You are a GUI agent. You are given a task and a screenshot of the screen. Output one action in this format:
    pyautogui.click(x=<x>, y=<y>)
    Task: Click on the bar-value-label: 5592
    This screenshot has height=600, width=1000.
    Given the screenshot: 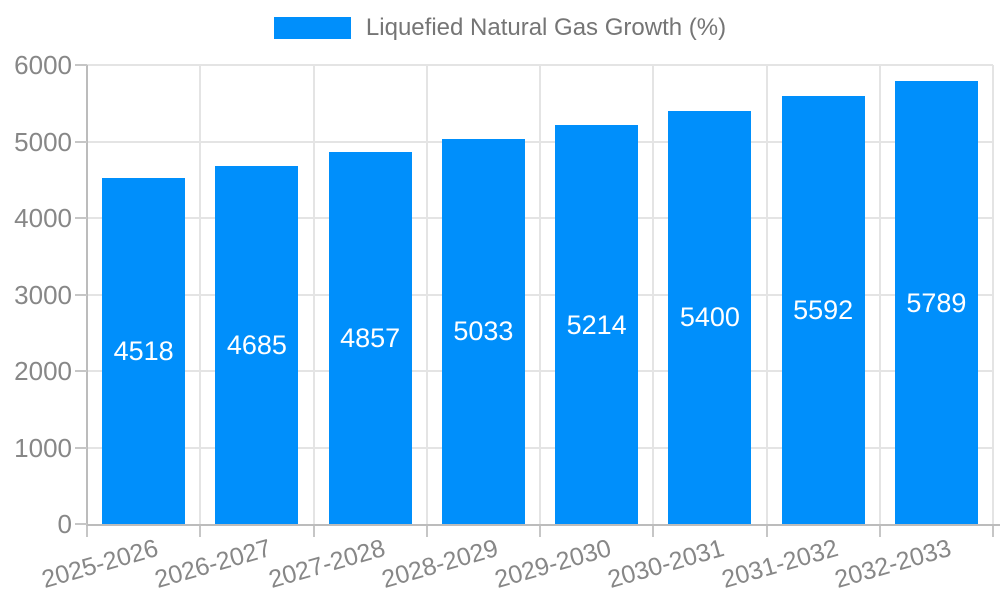 What is the action you would take?
    pyautogui.click(x=823, y=310)
    